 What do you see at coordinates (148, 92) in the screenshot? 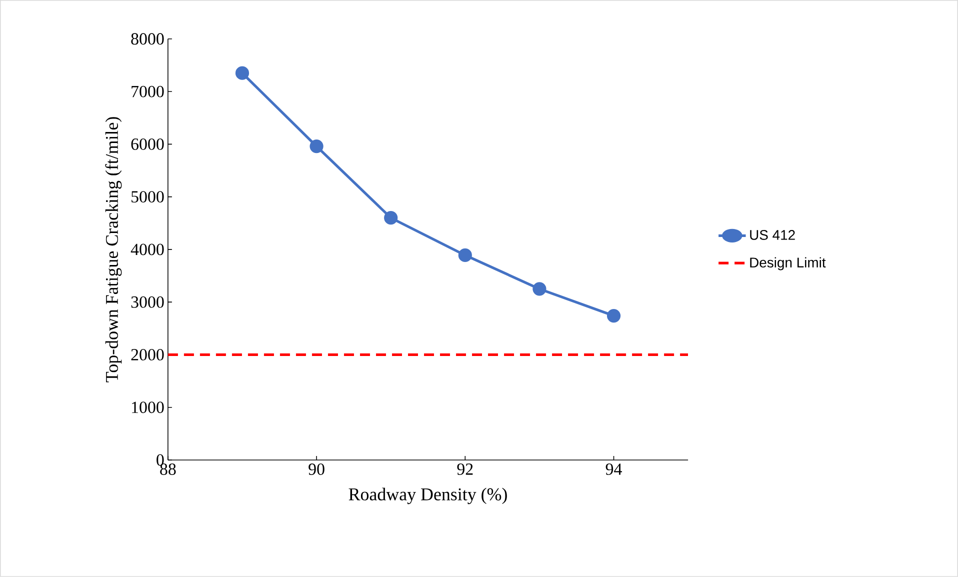
I see `y-tick-label: 7000` at bounding box center [148, 92].